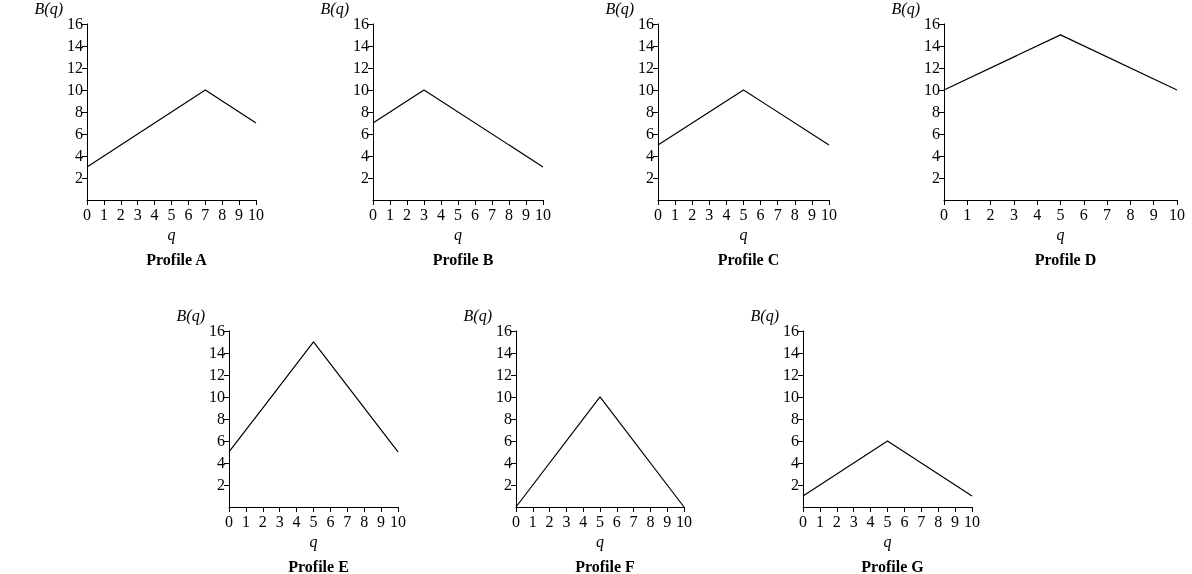 This screenshot has height=574, width=1192. I want to click on x-tick-label: 8, so click(1130, 214).